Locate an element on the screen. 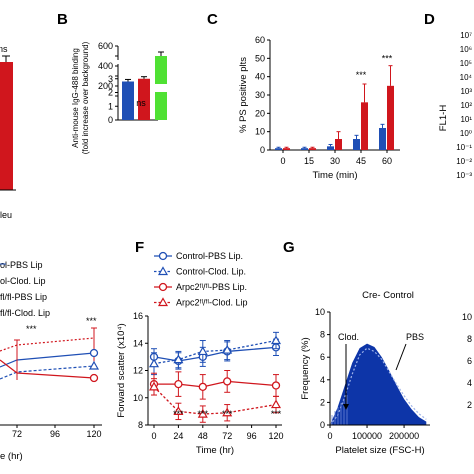  panel-b-ytick-label: 200 is located at coordinates (105, 86).